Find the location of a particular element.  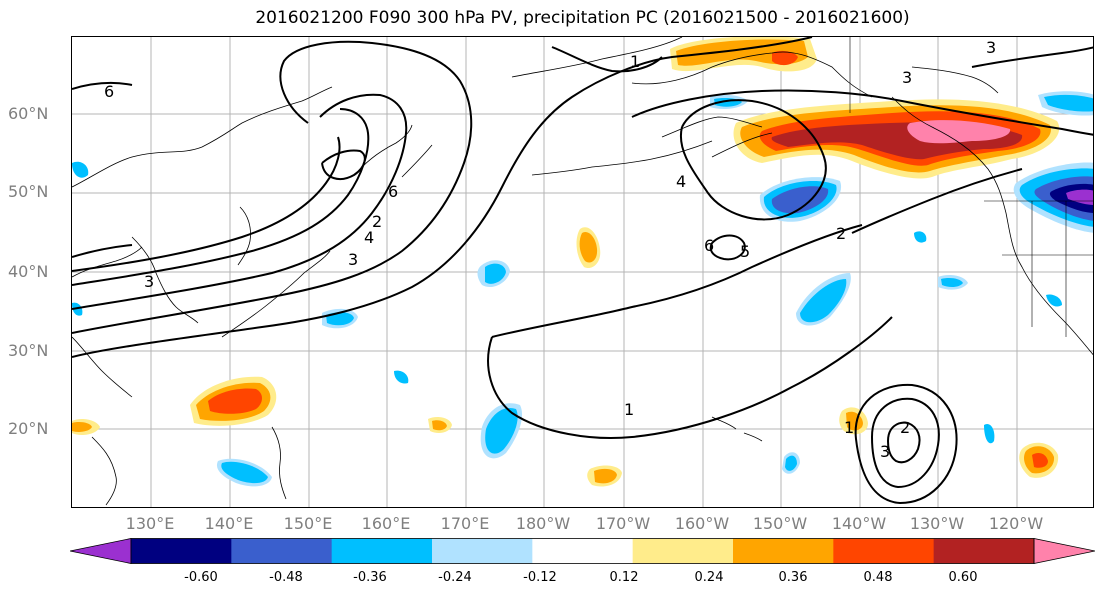

lon-label-160e: 160°E is located at coordinates (386, 523).